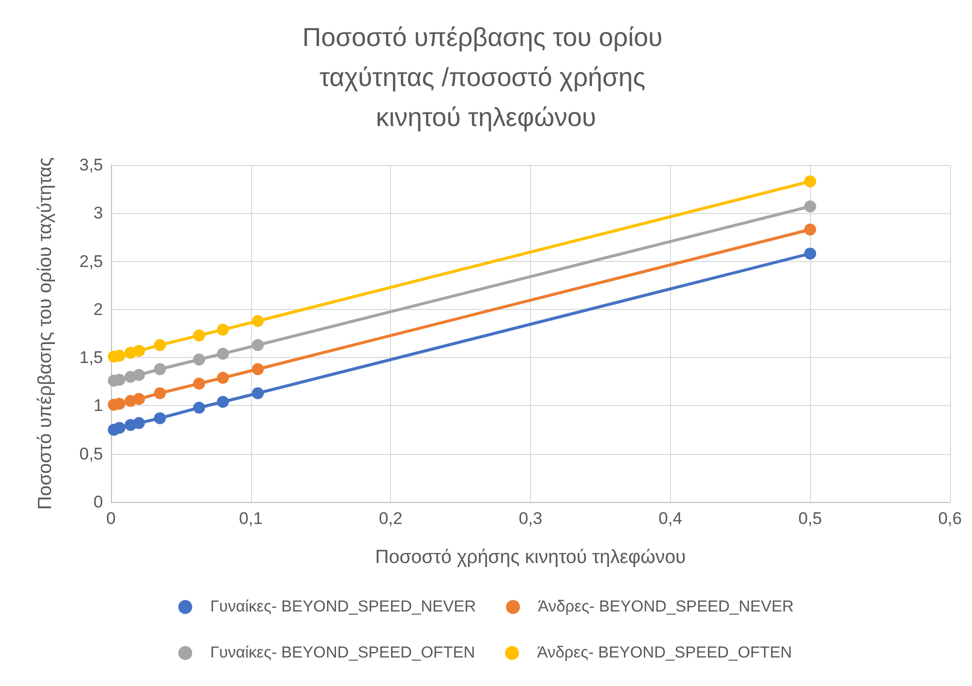 The image size is (972, 686). I want to click on y-tick-label: 1, so click(98, 406).